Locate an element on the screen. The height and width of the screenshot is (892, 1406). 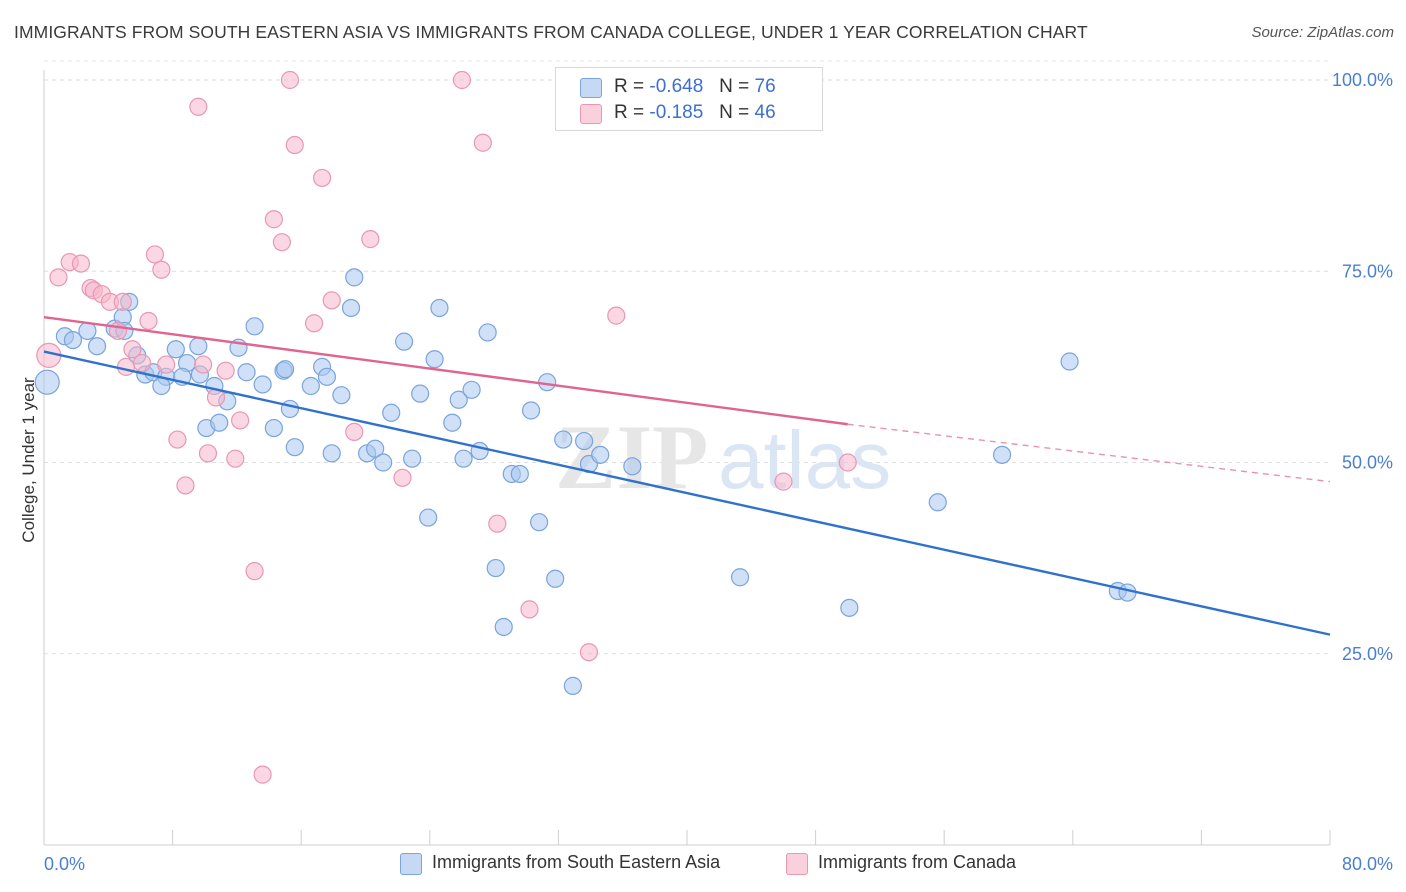
y-tick-label-0: 25.0% is located at coordinates (1367, 654).